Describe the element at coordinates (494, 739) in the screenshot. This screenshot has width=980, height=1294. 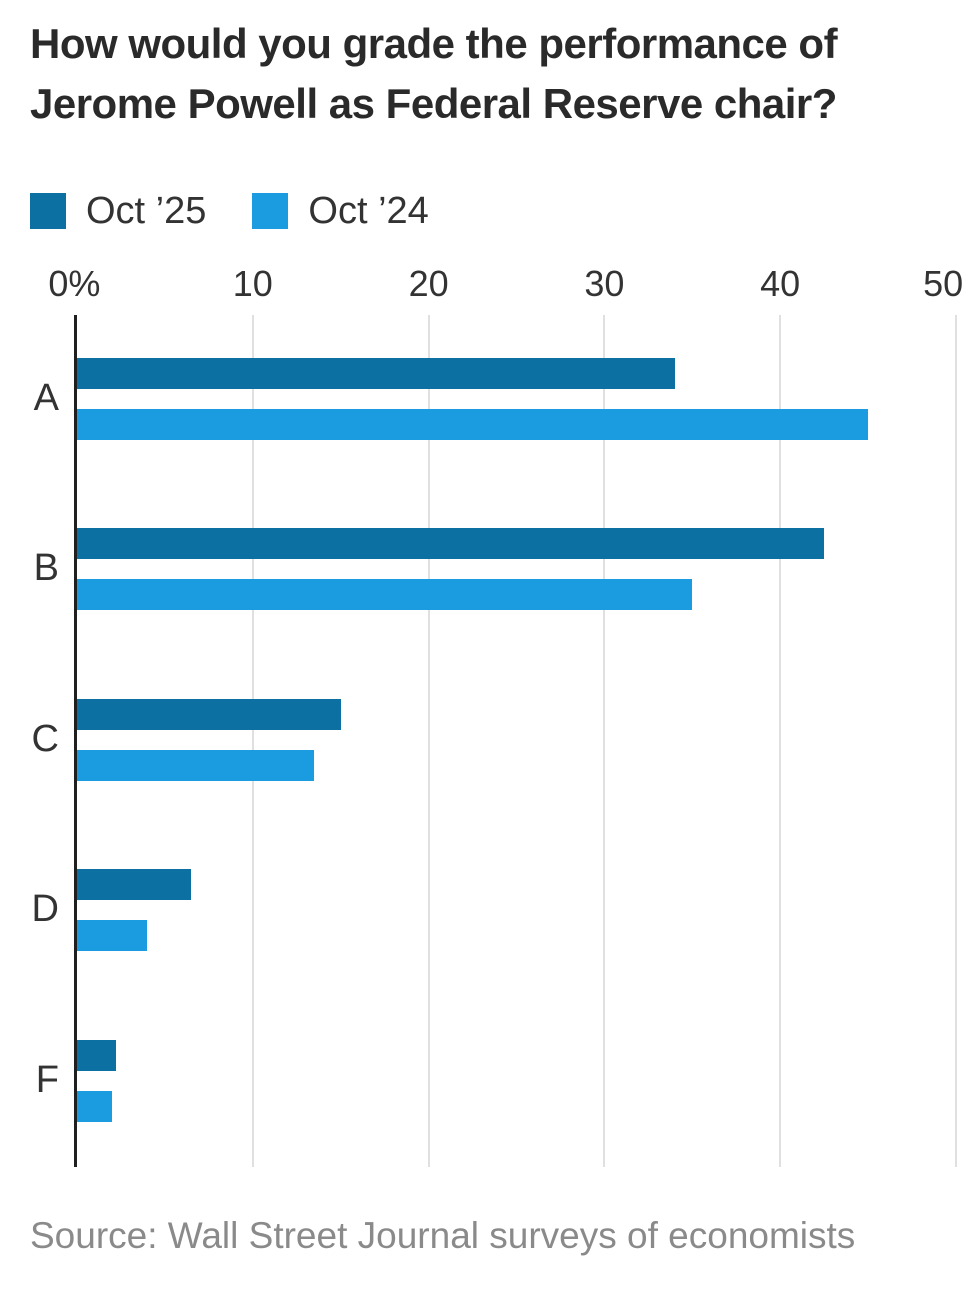
I see `bar-group-c: C` at that location.